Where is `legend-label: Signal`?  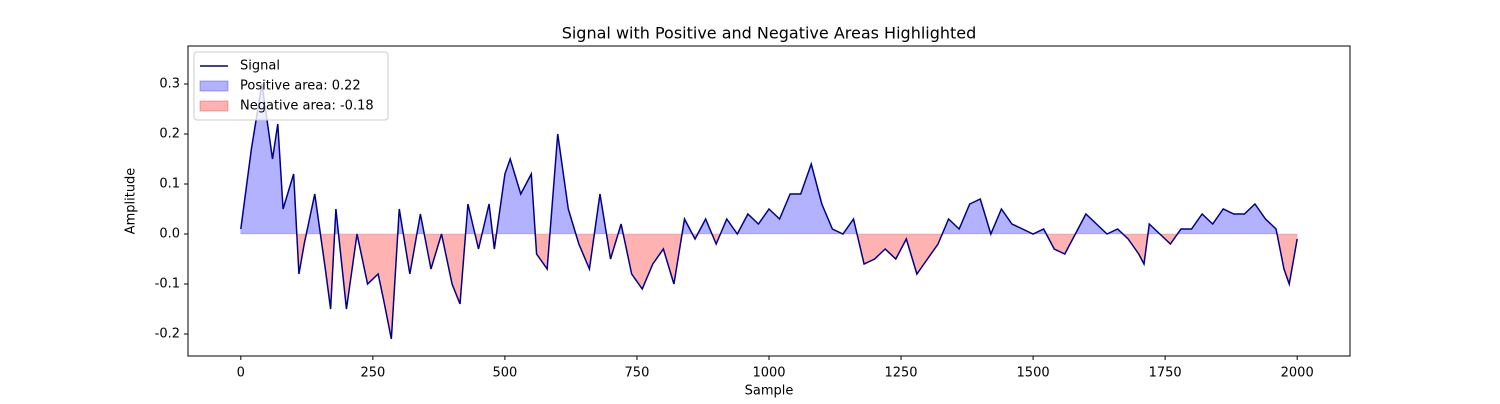 legend-label: Signal is located at coordinates (260, 66).